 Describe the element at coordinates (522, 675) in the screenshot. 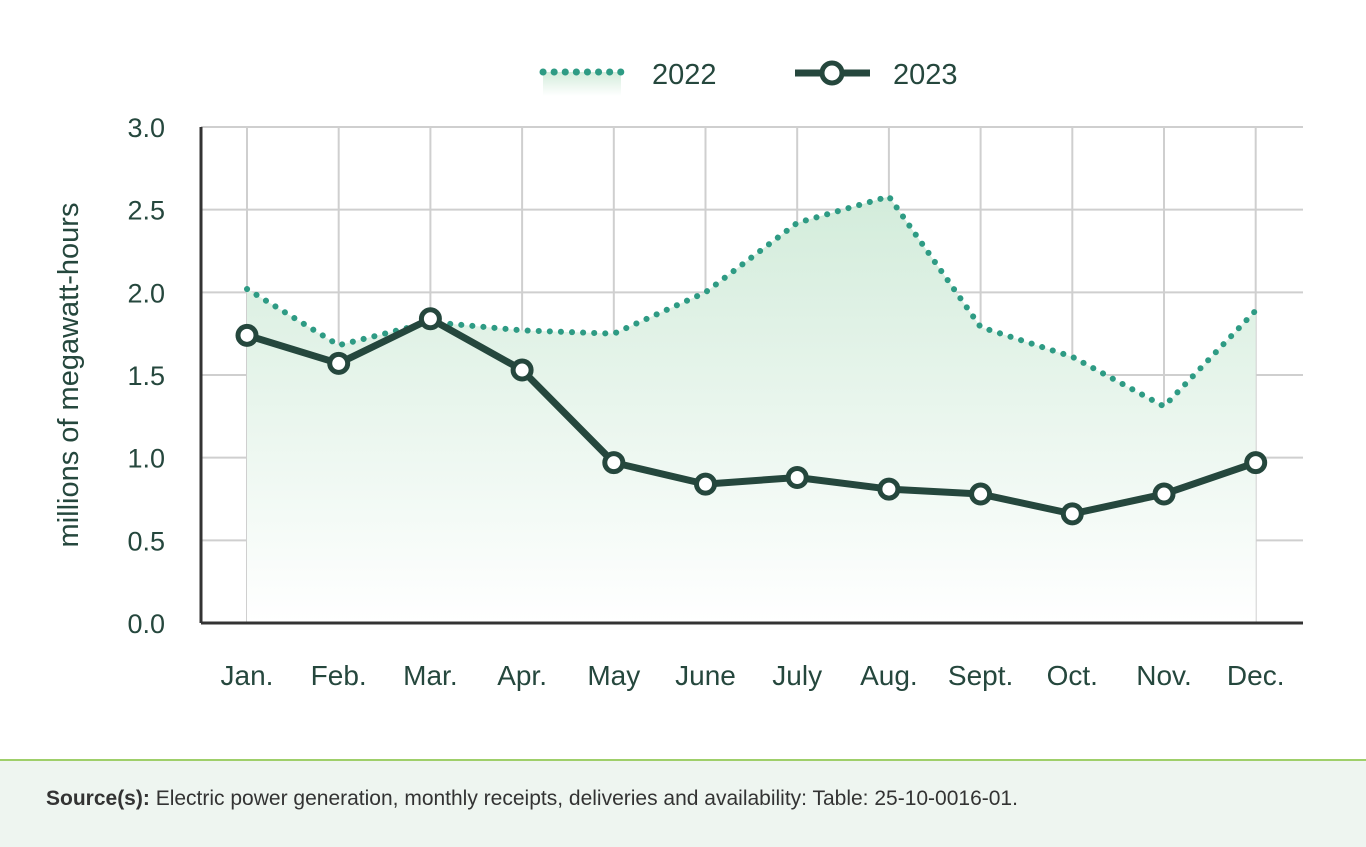

I see `x-tick-label: Apr.` at that location.